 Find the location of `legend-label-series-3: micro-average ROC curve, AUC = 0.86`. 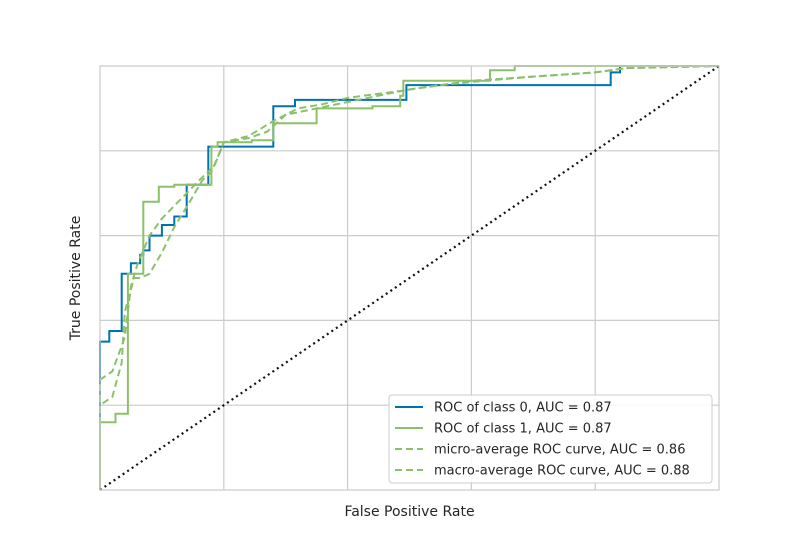

legend-label-series-3: micro-average ROC curve, AUC = 0.86 is located at coordinates (559, 450).